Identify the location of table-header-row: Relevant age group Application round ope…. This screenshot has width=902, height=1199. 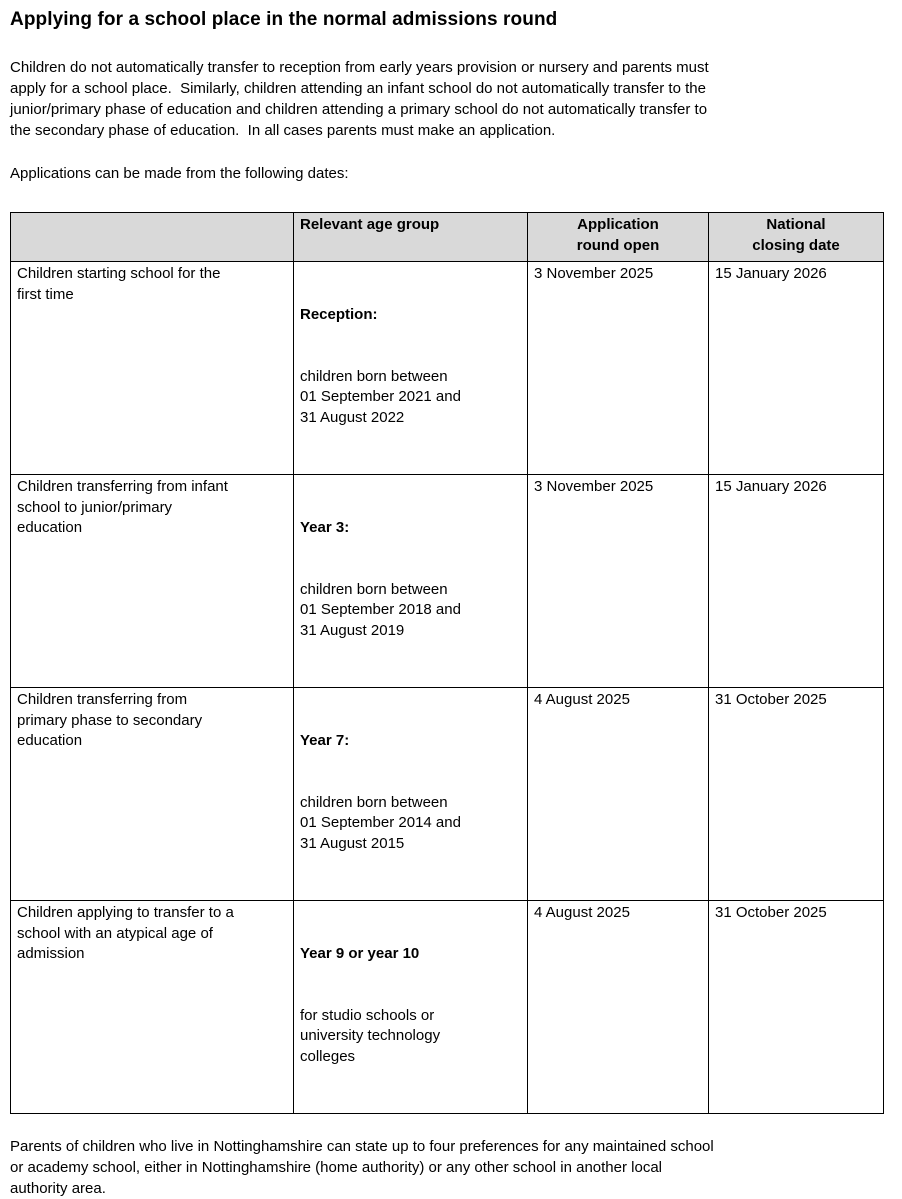
(447, 237).